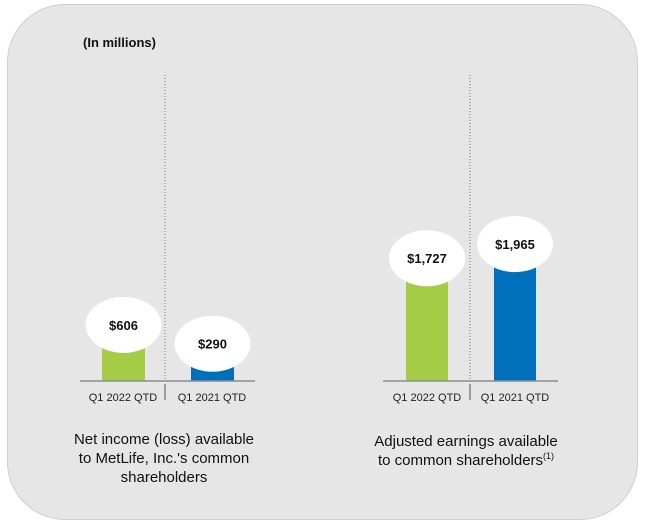  Describe the element at coordinates (164, 477) in the screenshot. I see `chart-1-caption-line-3: shareholders` at that location.